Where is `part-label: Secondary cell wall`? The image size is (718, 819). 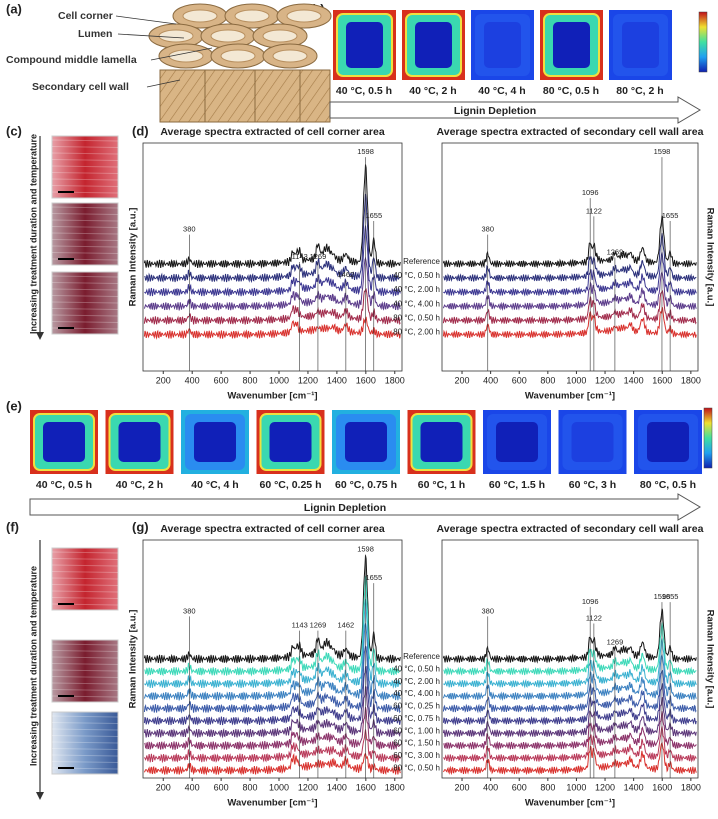 part-label: Secondary cell wall is located at coordinates (80, 87).